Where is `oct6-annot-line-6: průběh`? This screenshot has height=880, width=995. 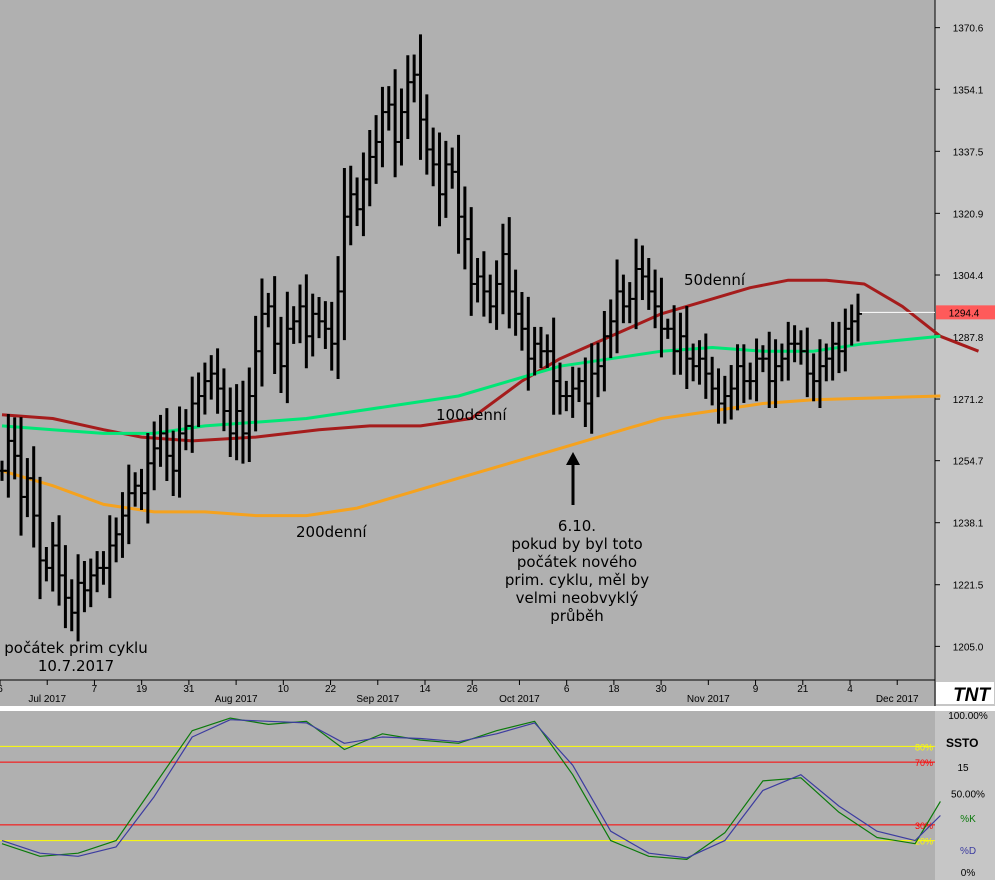
oct6-annot-line-6: průběh is located at coordinates (576, 616).